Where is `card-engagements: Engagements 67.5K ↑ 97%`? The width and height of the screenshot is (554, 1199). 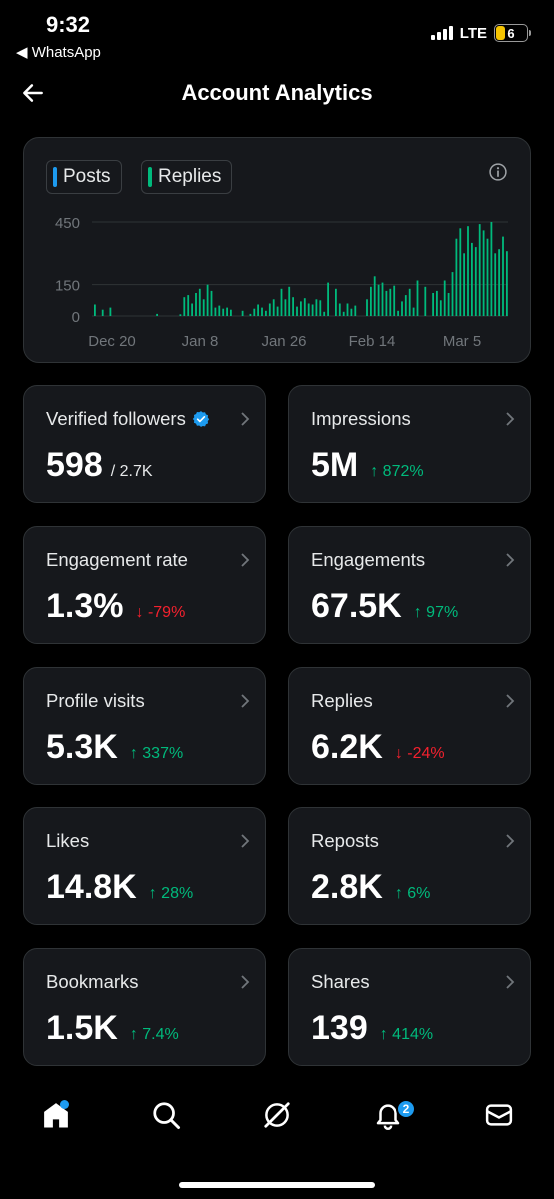
card-engagements: Engagements 67.5K ↑ 97% is located at coordinates (409, 585).